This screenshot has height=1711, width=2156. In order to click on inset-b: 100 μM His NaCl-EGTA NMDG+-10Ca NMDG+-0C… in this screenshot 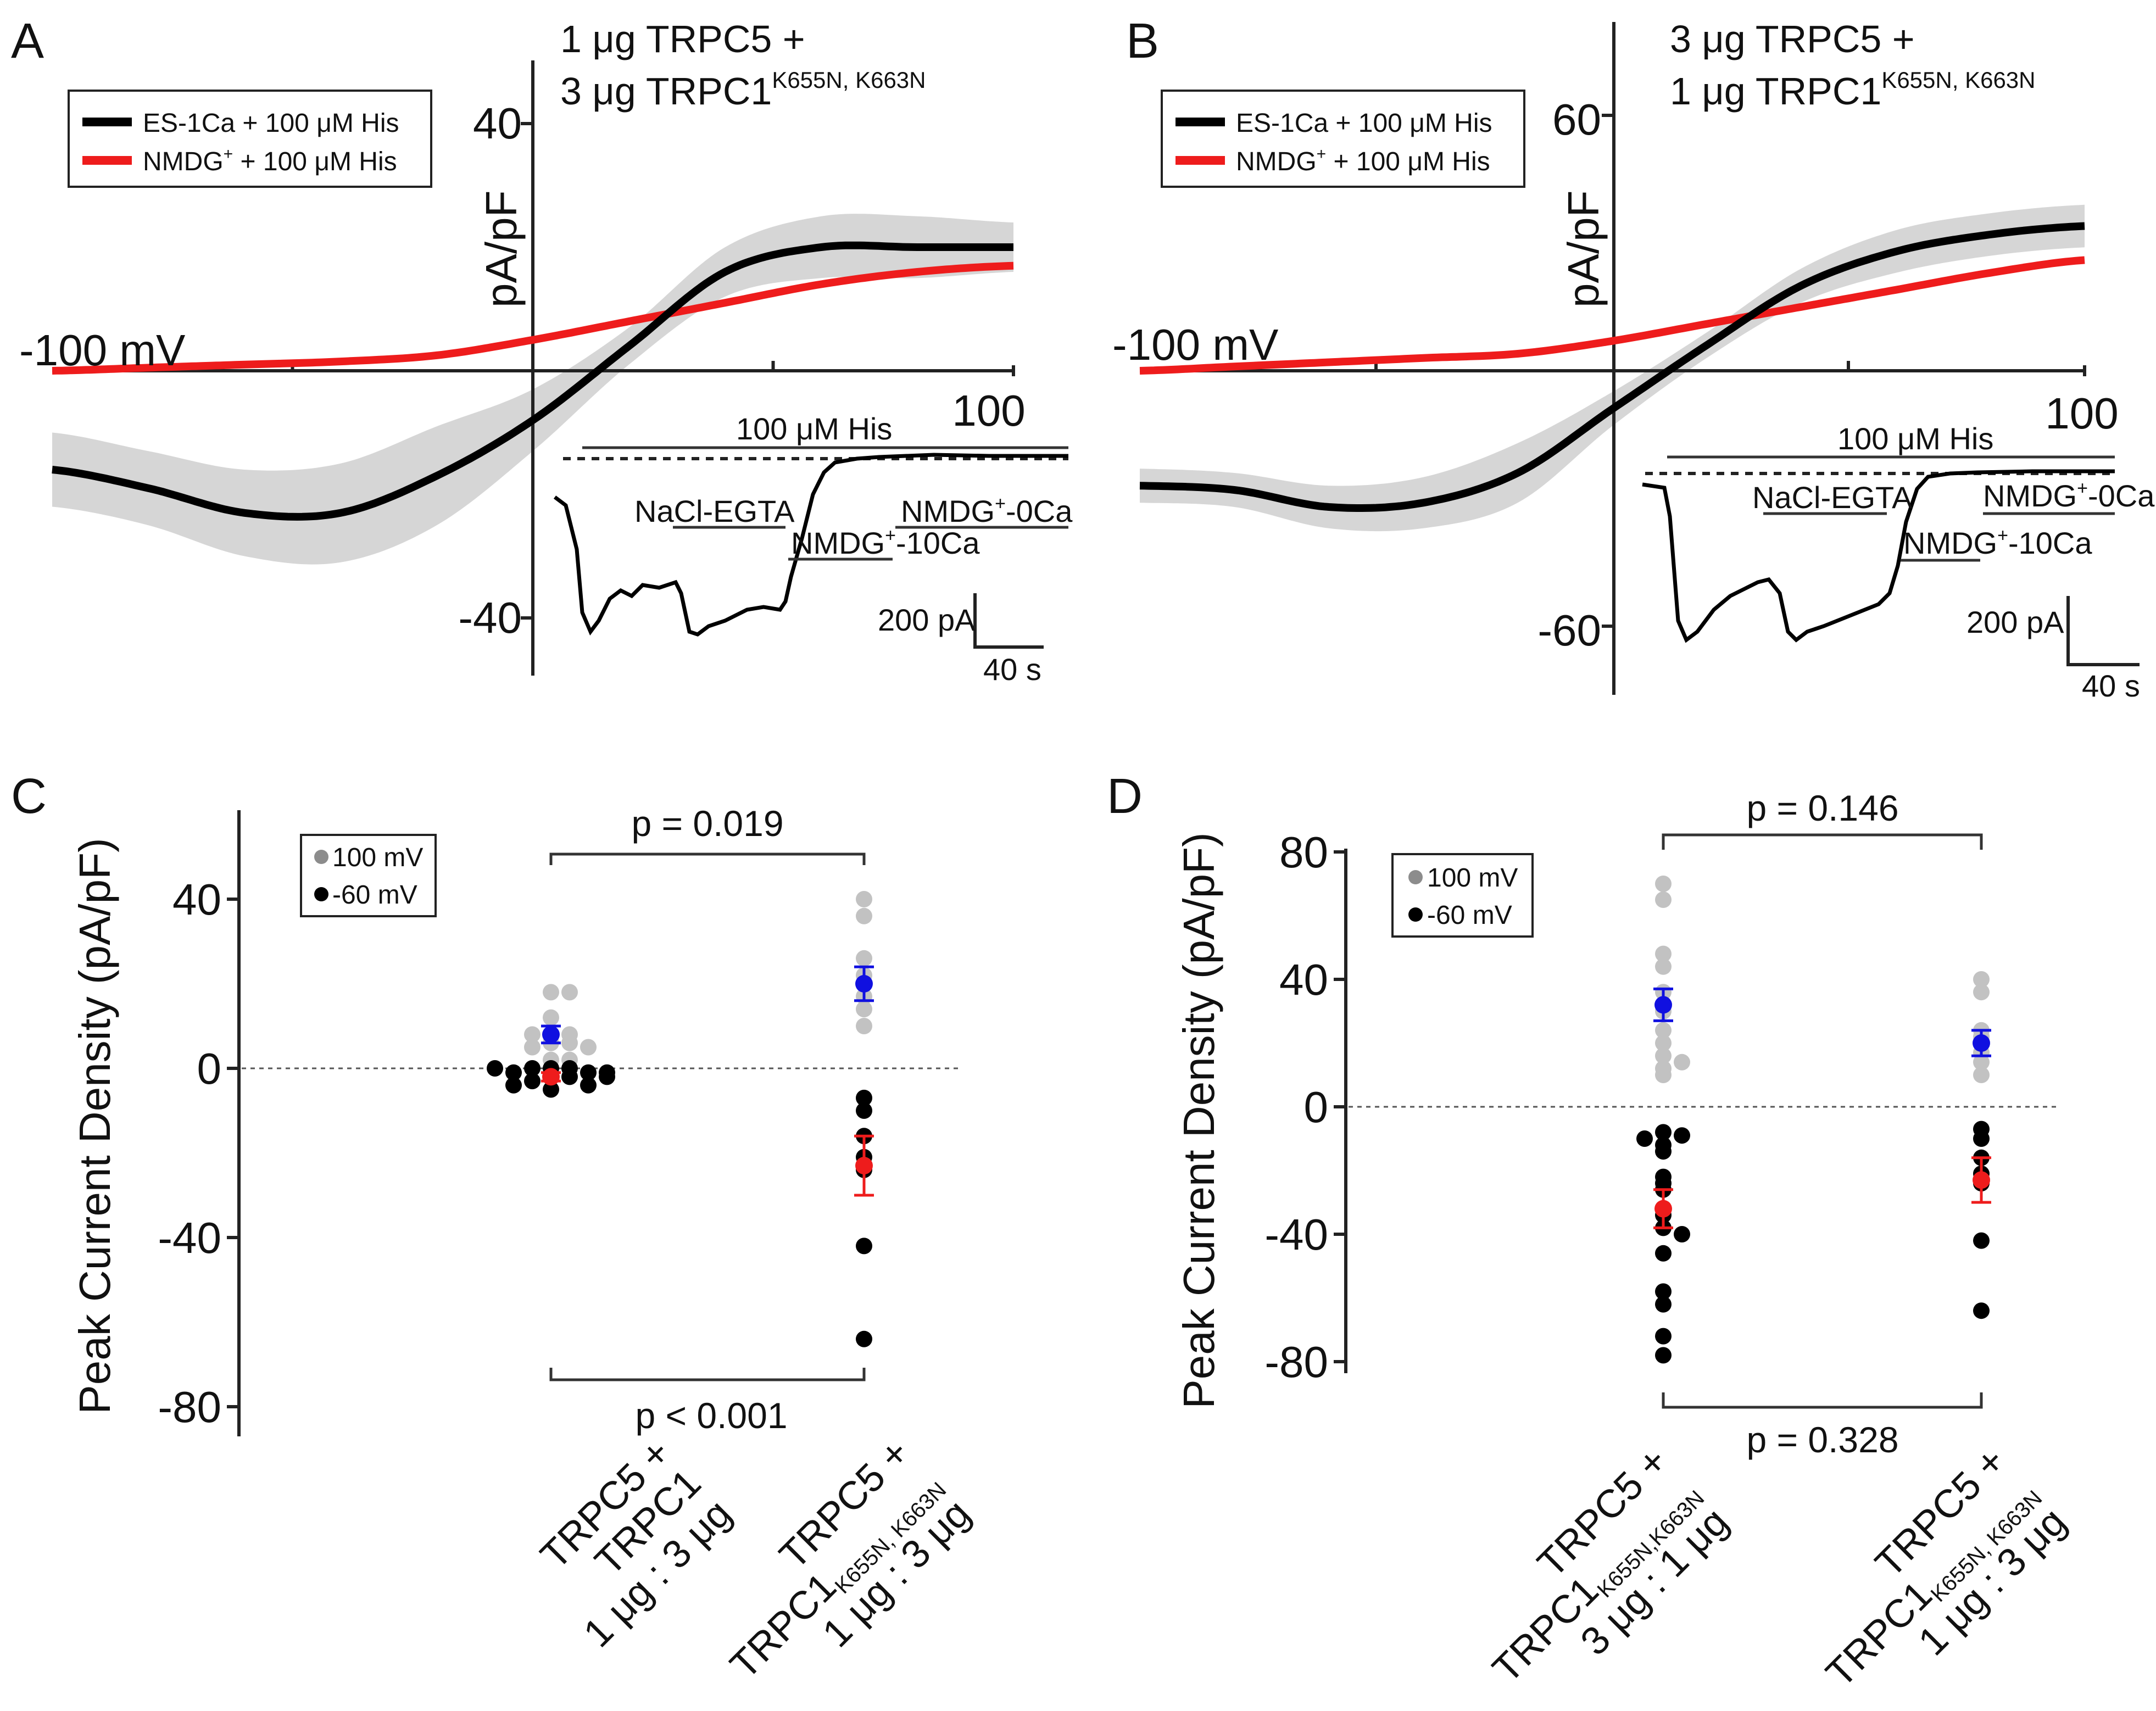, I will do `click(1898, 562)`.